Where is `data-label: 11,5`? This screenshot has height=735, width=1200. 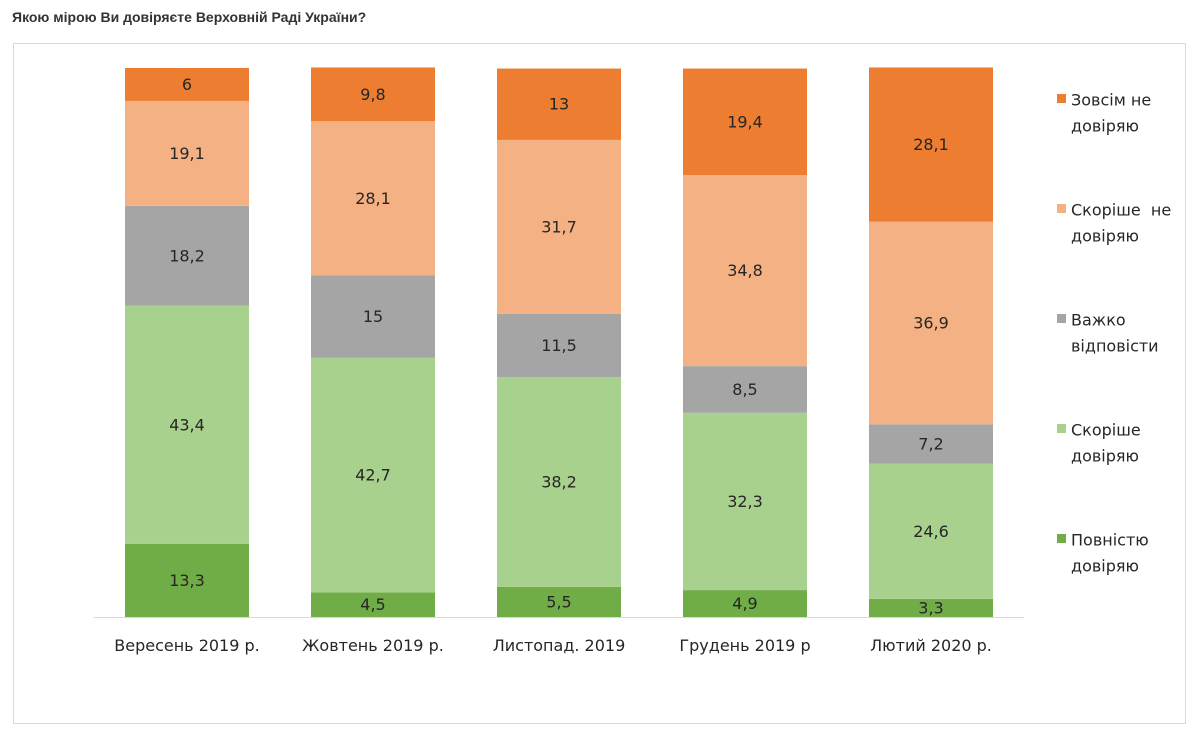
data-label: 11,5 is located at coordinates (559, 345).